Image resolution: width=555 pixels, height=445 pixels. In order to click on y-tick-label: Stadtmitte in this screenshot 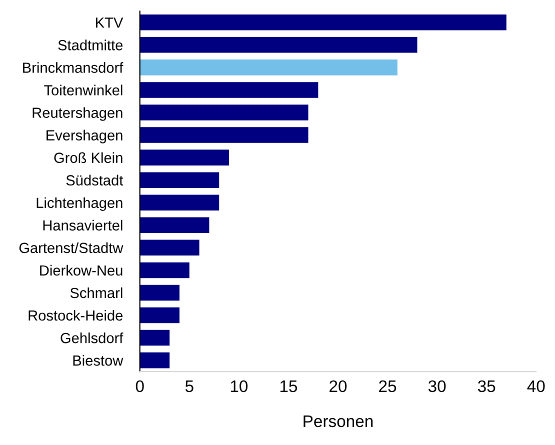, I will do `click(90, 45)`.